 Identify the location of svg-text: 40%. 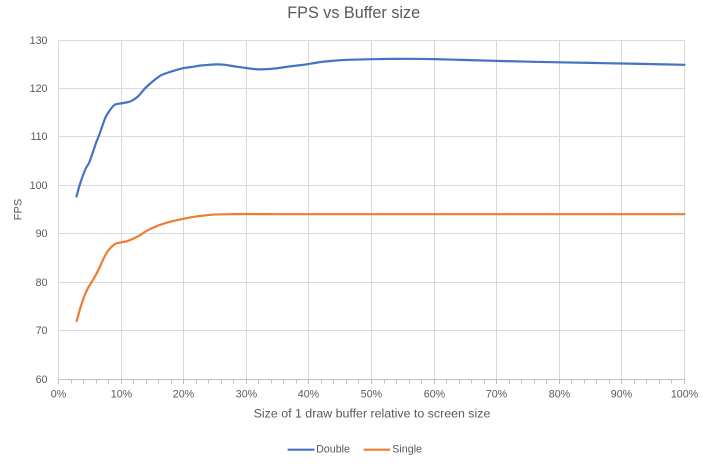
(309, 395).